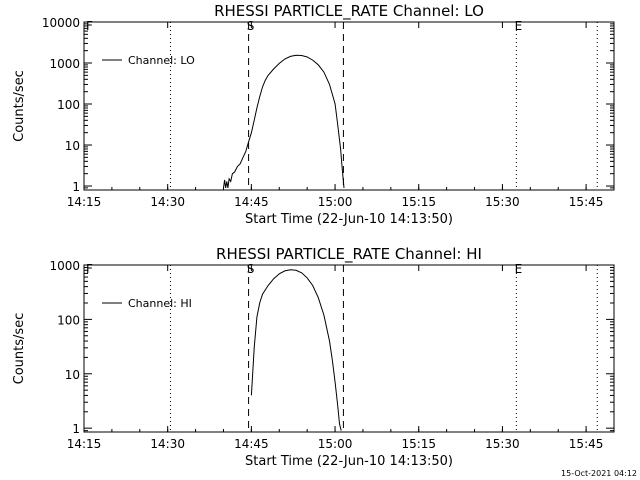 This screenshot has width=640, height=480. What do you see at coordinates (284, 121) in the screenshot?
I see `series-line-lo` at bounding box center [284, 121].